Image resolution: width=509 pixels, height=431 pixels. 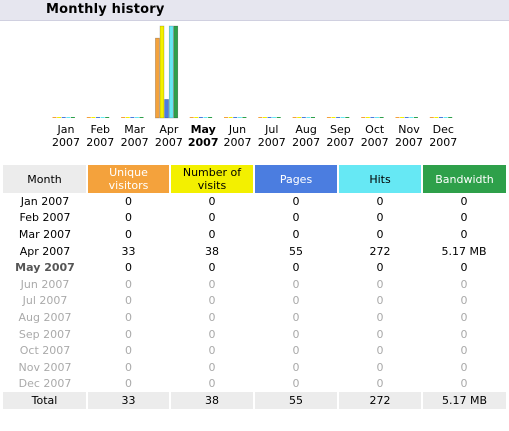 What do you see at coordinates (340, 129) in the screenshot?
I see `chart-month-name: Sep` at bounding box center [340, 129].